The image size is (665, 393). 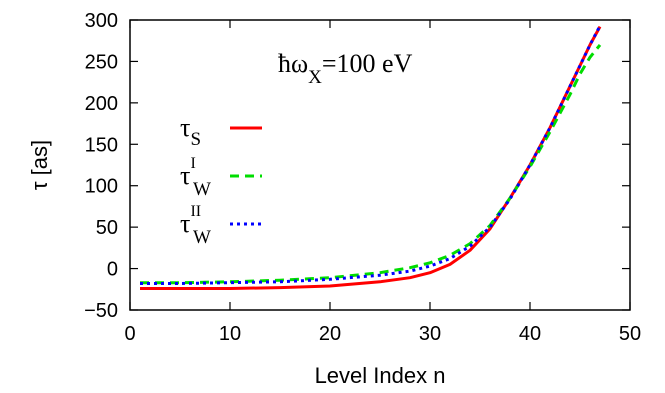 I want to click on annotation-suffix: =100 eV, so click(x=367, y=63).